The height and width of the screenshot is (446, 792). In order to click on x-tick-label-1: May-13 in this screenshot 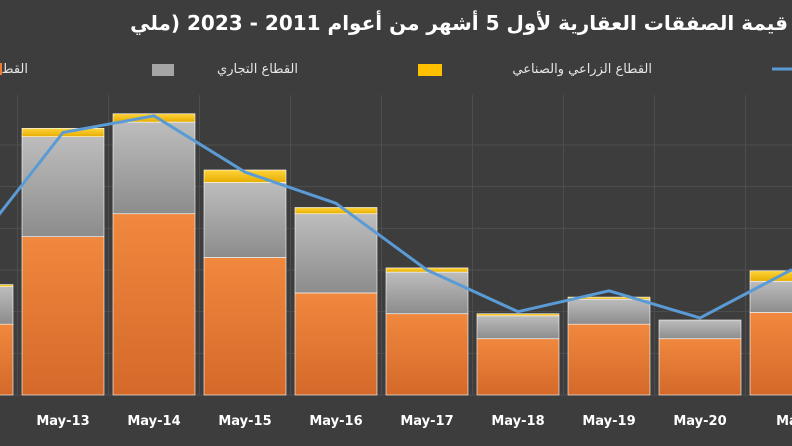, I will do `click(62, 421)`.